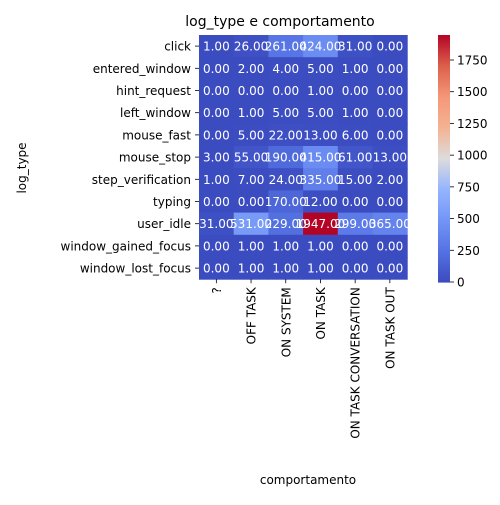  I want to click on cell-value-label: 7.00, so click(251, 180).